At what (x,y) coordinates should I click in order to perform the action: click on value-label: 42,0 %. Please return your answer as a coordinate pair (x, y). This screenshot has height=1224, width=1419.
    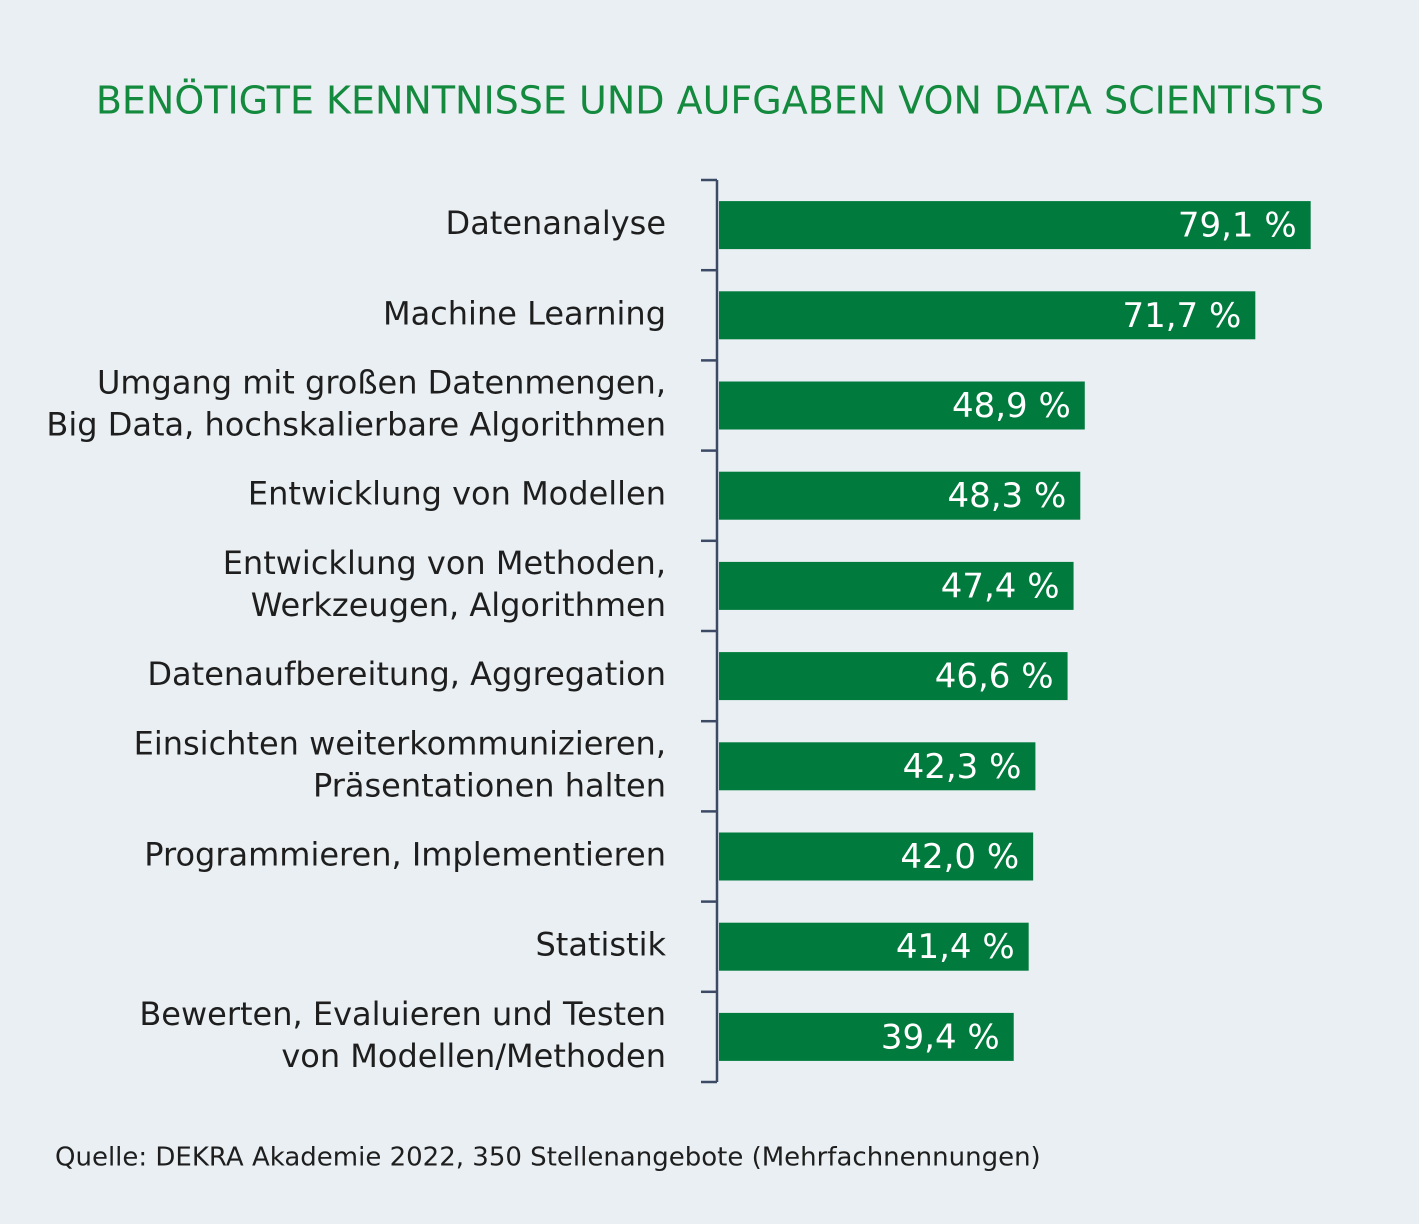
    Looking at the image, I should click on (959, 857).